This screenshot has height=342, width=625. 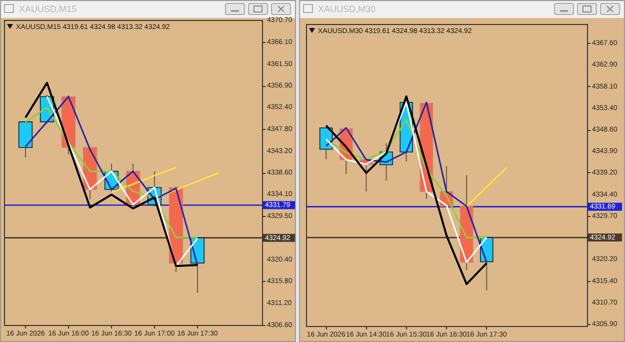 What do you see at coordinates (143, 179) in the screenshot?
I see `line-series` at bounding box center [143, 179].